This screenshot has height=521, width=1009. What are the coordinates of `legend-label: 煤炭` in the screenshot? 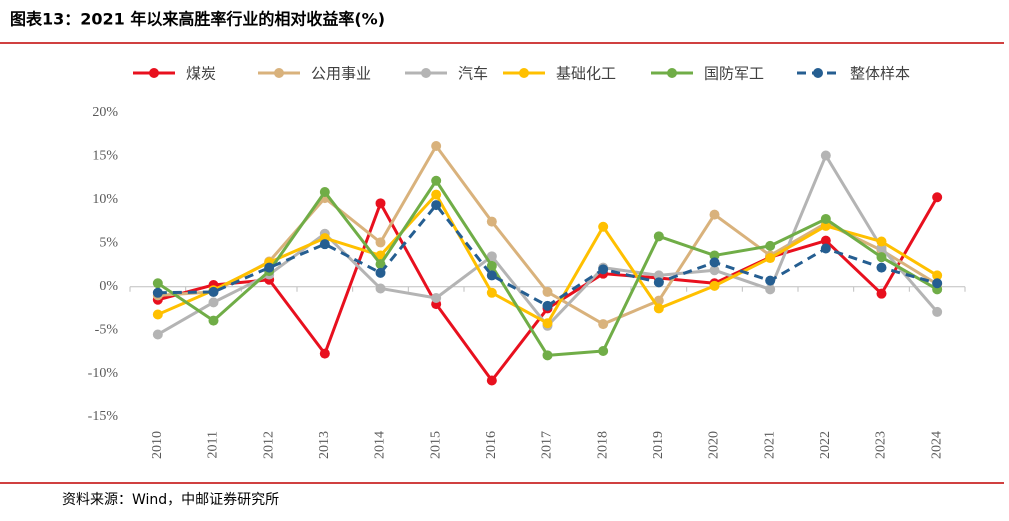 It's located at (201, 74).